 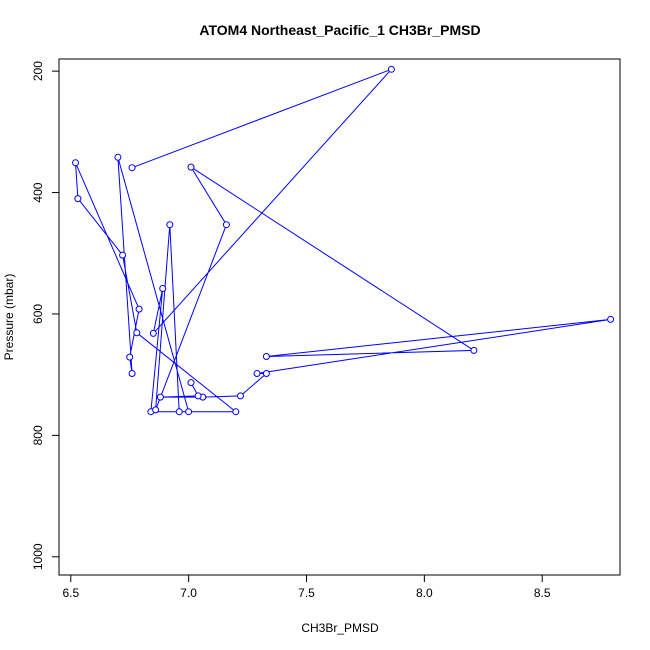 I want to click on x-axis: 6.5 7.0 7.5 8.0 8.5, so click(x=306, y=587).